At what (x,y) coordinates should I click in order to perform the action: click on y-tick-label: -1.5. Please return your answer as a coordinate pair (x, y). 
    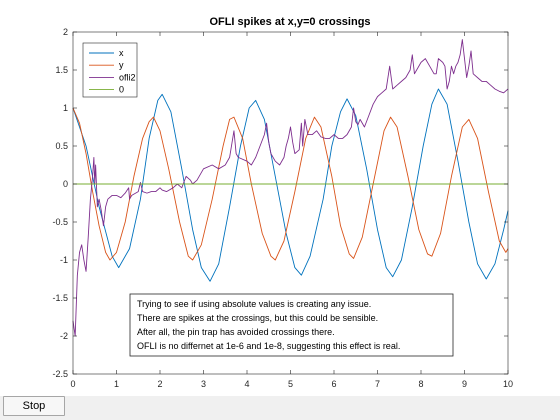
    Looking at the image, I should click on (60, 298).